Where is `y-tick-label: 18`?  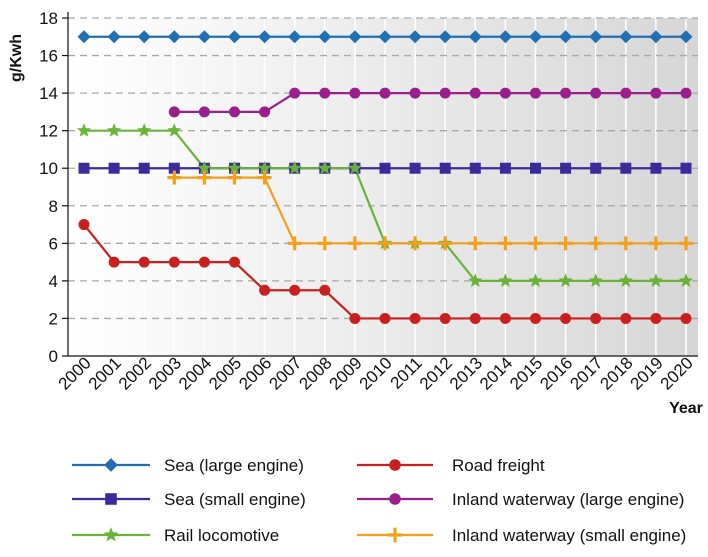 y-tick-label: 18 is located at coordinates (48, 18).